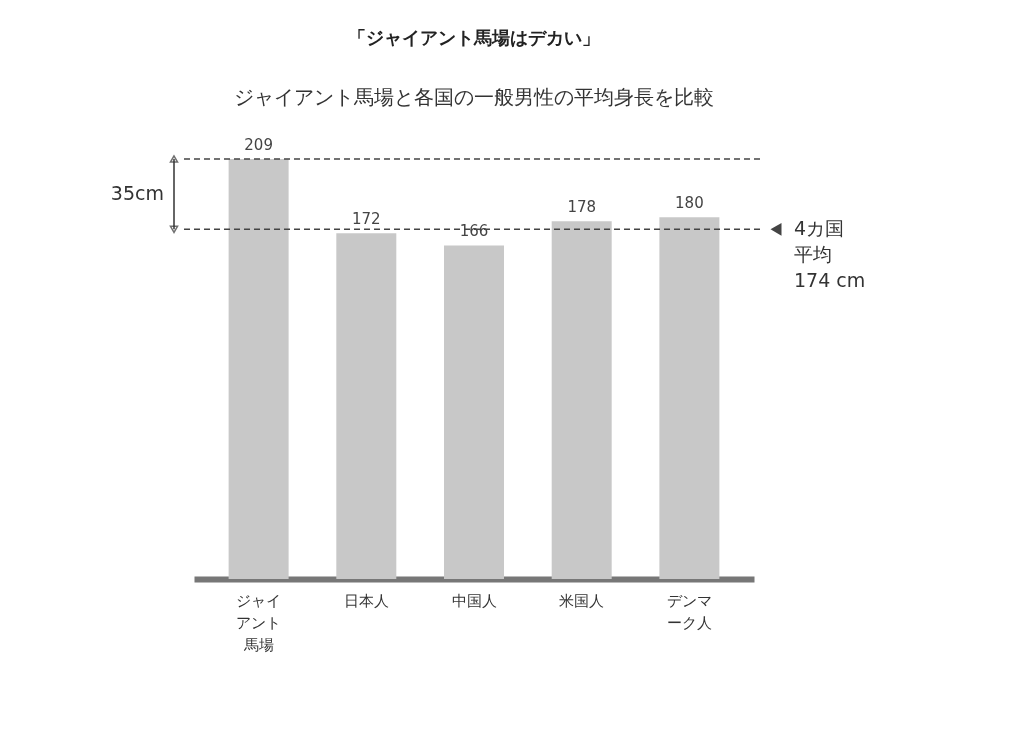 This screenshot has height=746, width=1024. I want to click on data-label: 178, so click(582, 207).